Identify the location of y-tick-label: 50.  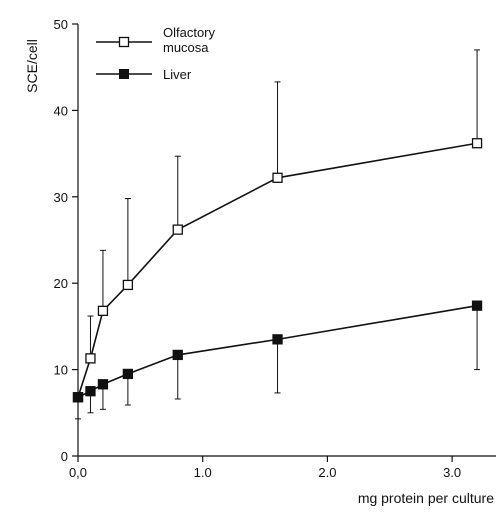
(61, 24).